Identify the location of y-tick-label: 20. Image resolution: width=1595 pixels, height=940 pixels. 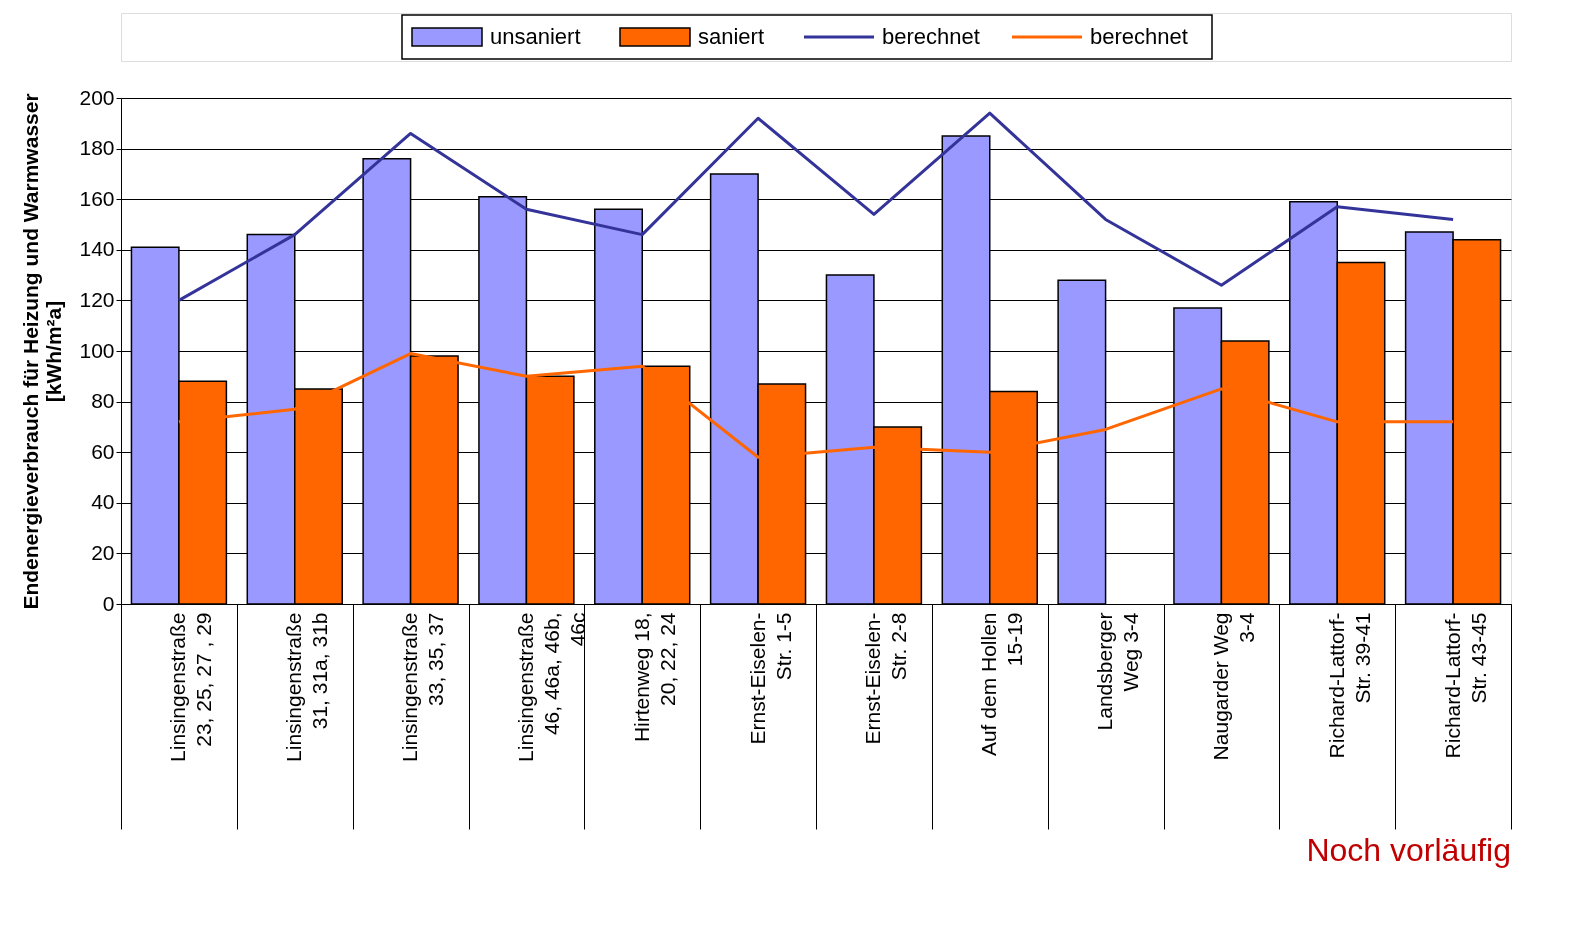
(103, 552).